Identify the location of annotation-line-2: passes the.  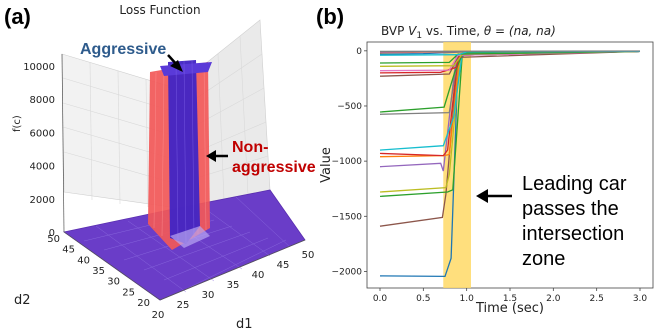
(570, 209).